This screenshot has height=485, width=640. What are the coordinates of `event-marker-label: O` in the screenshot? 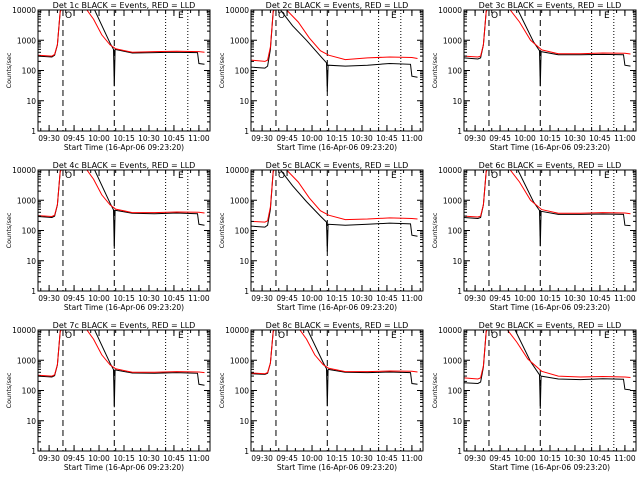 It's located at (68, 176).